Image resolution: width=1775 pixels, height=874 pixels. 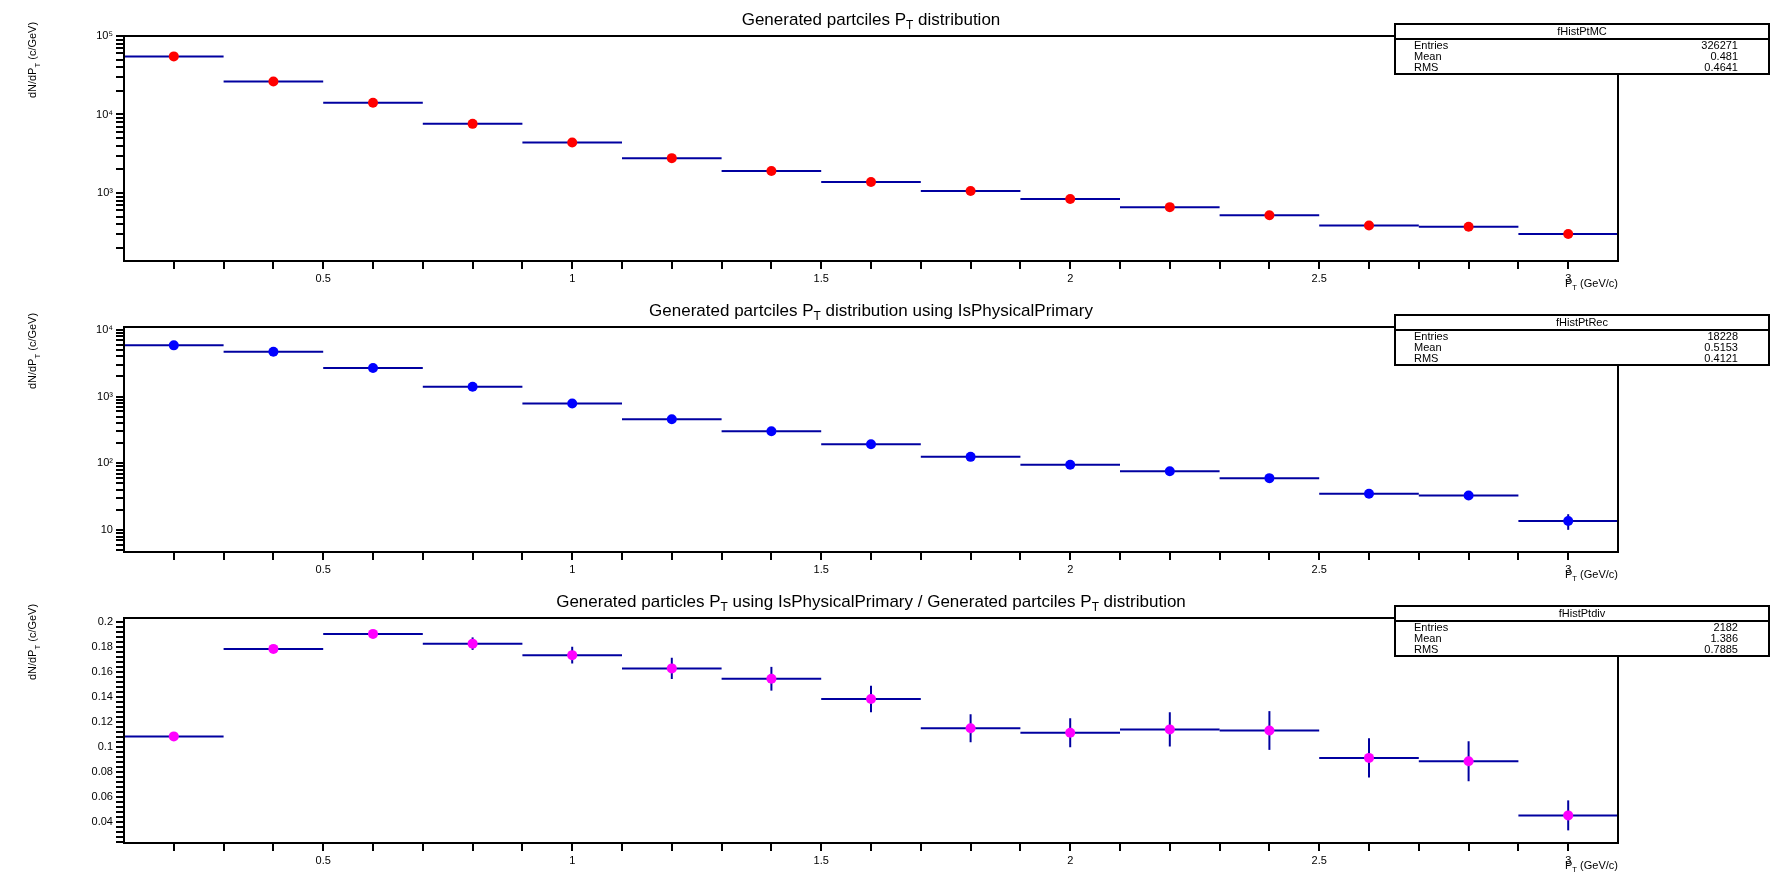 I want to click on y-tick-label: 0.06, so click(x=102, y=795).